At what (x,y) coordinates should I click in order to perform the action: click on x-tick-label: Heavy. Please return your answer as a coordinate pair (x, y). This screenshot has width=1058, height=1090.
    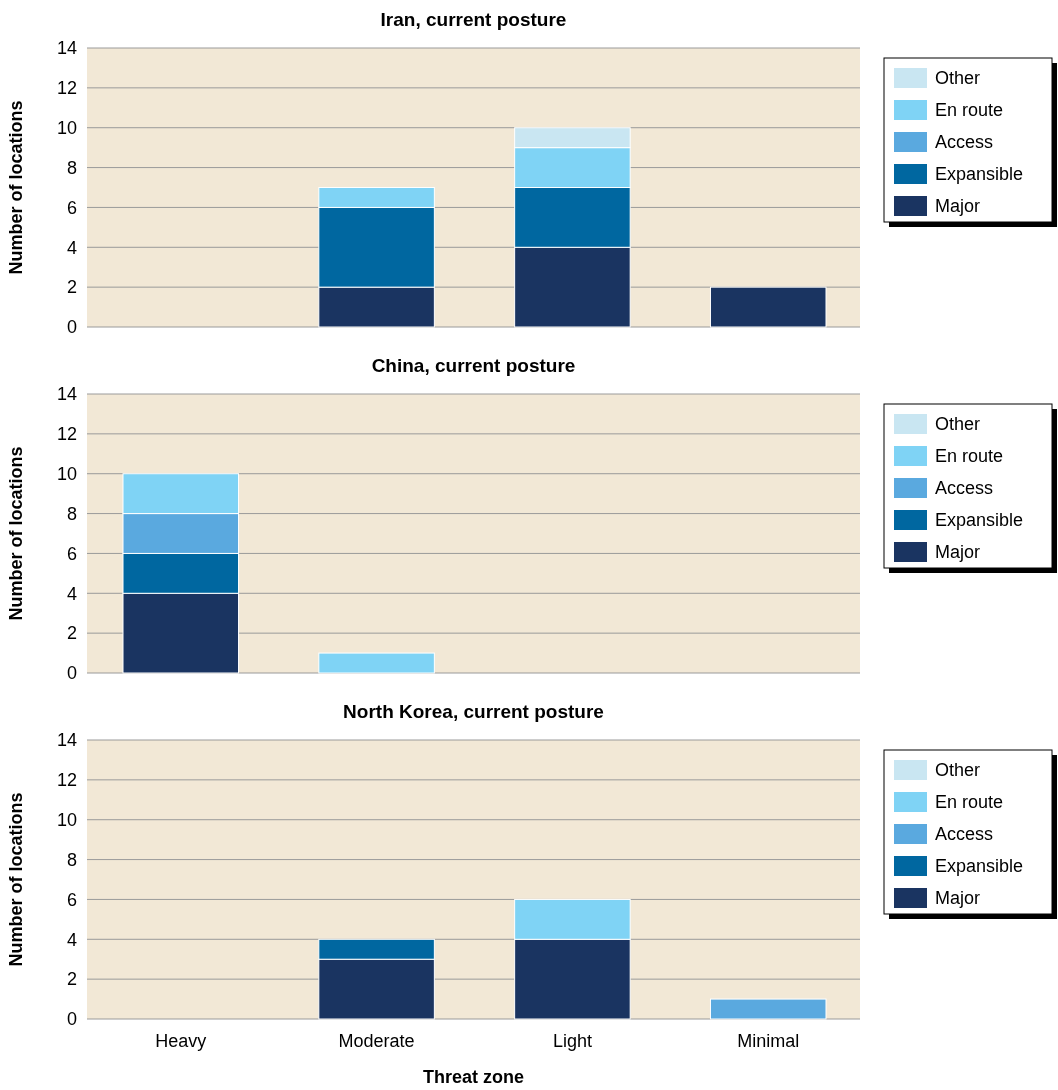
    Looking at the image, I should click on (181, 1041).